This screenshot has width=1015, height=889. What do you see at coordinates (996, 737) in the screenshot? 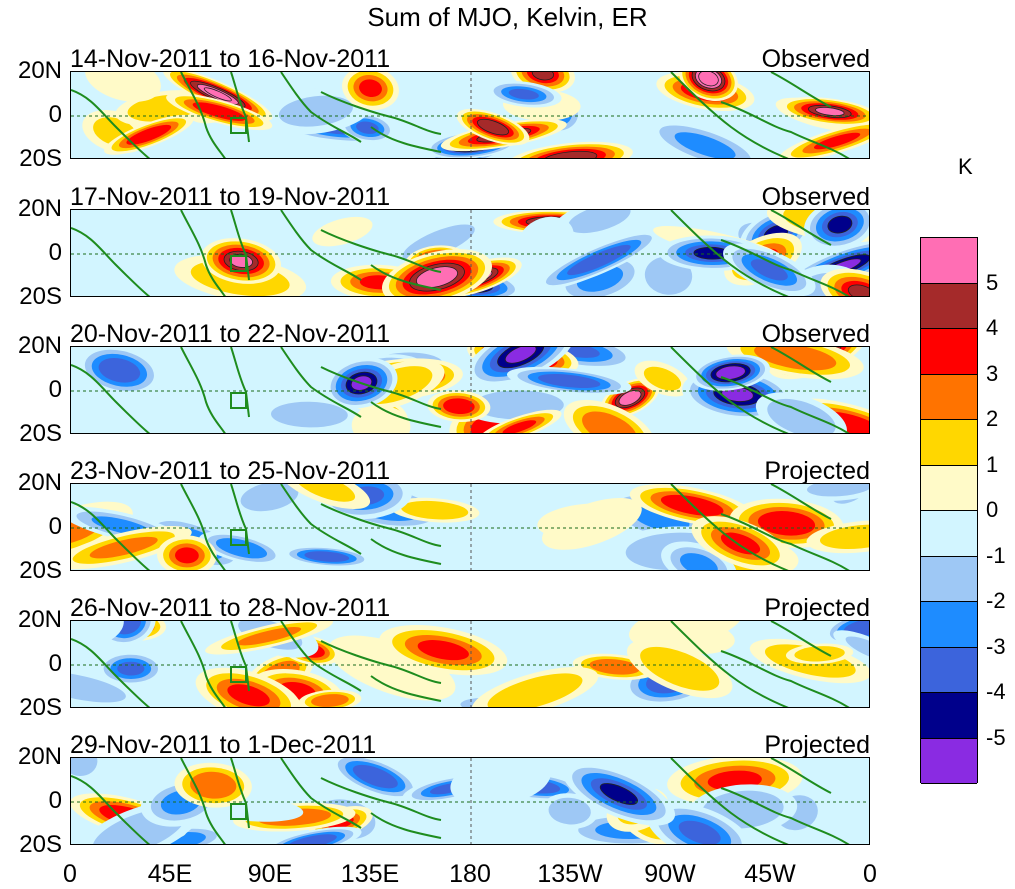
I see `colorbar-label: -5` at bounding box center [996, 737].